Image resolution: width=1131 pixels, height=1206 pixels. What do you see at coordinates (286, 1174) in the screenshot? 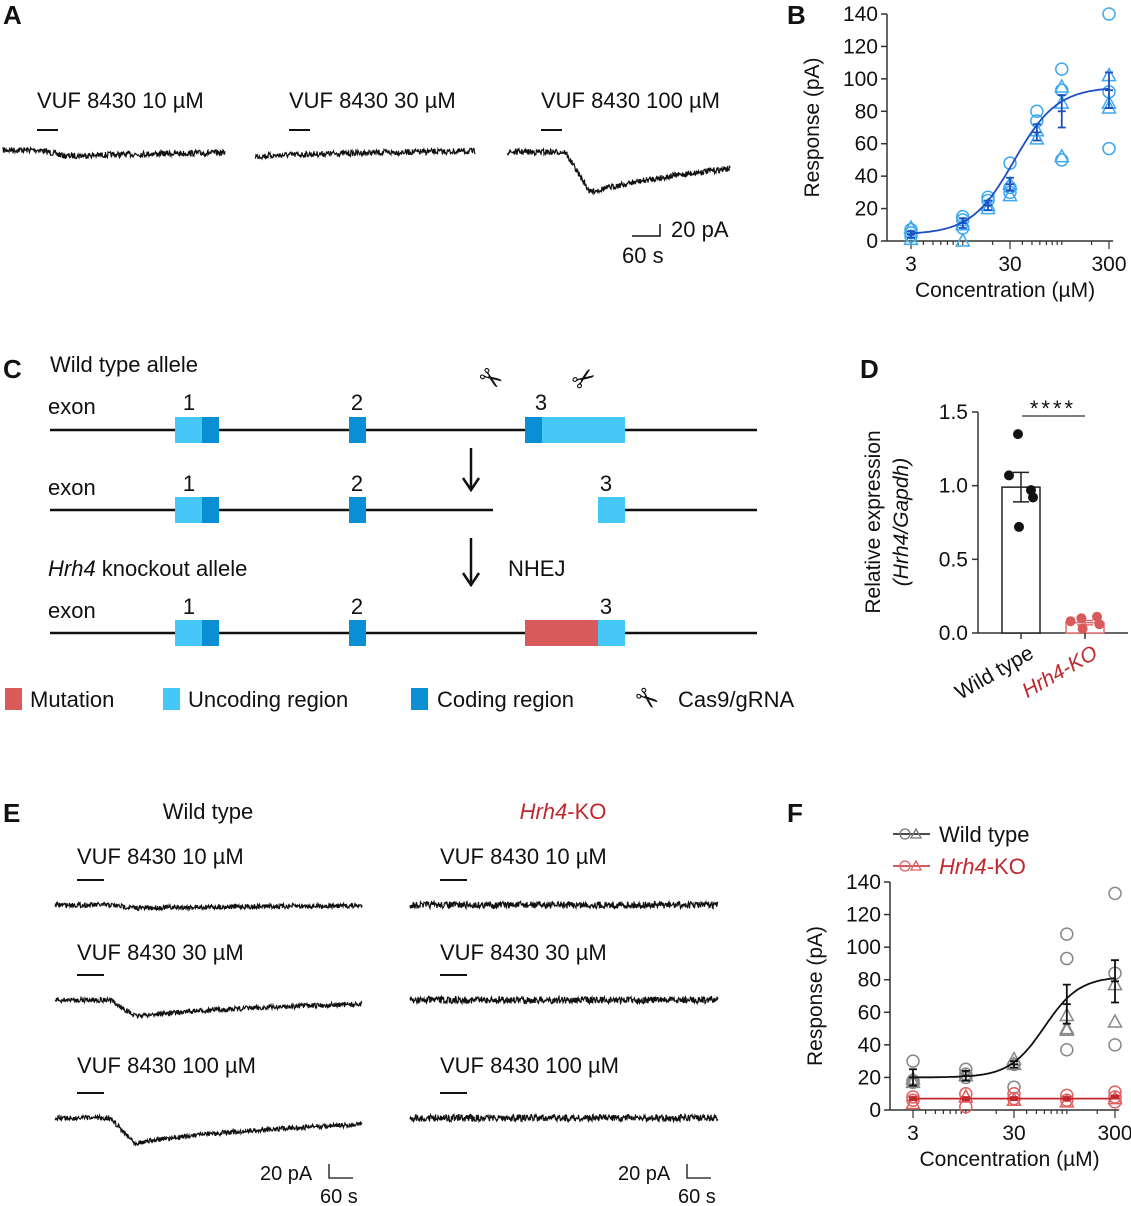
I see `scale-bar-current-label-wt: 20 pA` at bounding box center [286, 1174].